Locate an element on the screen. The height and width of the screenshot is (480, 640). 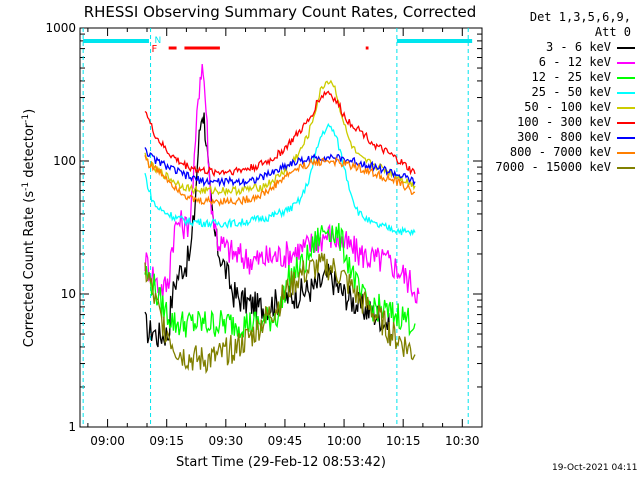
x-tick-label: 09:15 is located at coordinates (166, 441).